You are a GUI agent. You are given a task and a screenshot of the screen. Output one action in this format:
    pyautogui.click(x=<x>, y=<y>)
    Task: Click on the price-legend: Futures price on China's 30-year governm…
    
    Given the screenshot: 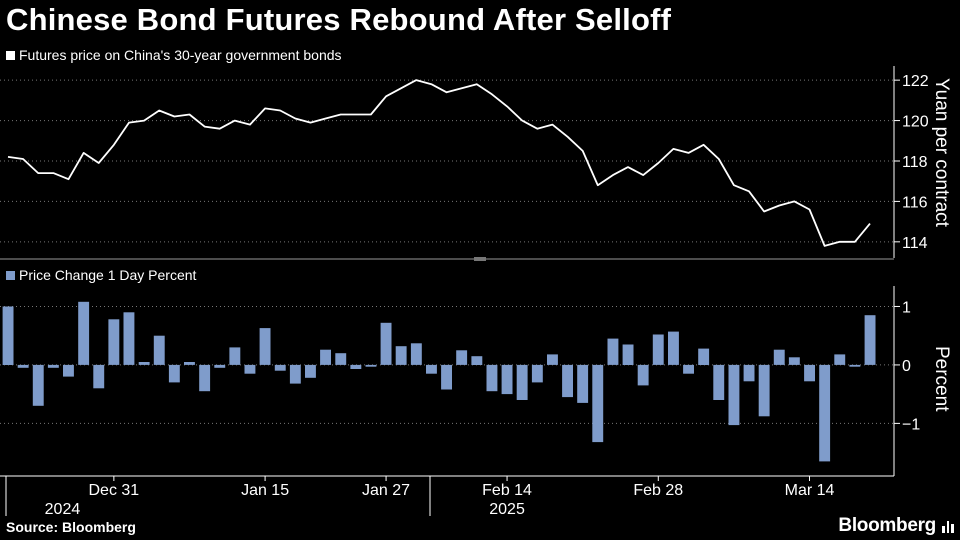 What is the action you would take?
    pyautogui.click(x=174, y=55)
    